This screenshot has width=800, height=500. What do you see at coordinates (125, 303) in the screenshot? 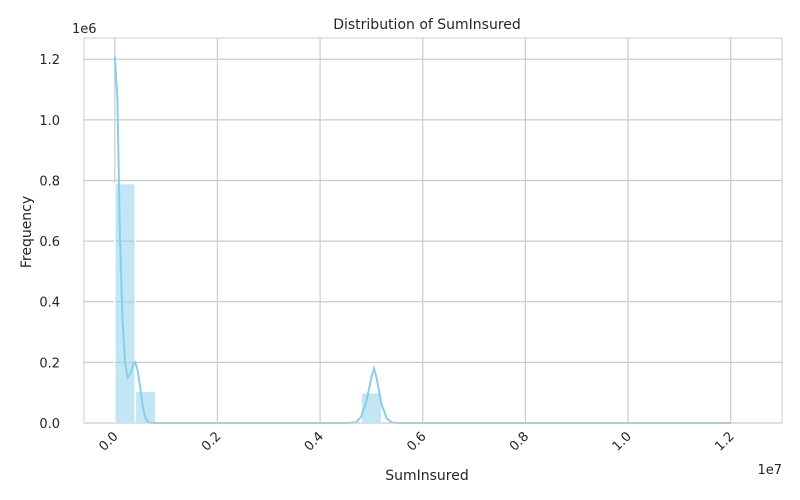
I see `histogram-bar` at bounding box center [125, 303].